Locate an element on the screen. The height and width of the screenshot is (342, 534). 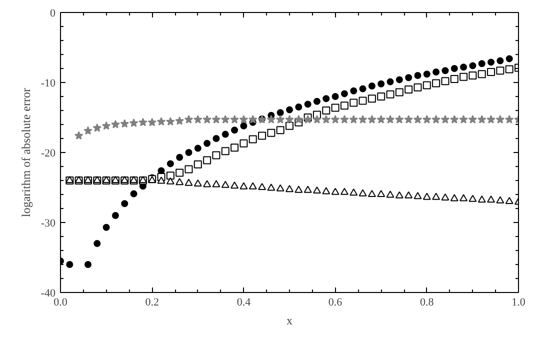
y-axis-title: logarithm of absolute error is located at coordinates (25, 152).